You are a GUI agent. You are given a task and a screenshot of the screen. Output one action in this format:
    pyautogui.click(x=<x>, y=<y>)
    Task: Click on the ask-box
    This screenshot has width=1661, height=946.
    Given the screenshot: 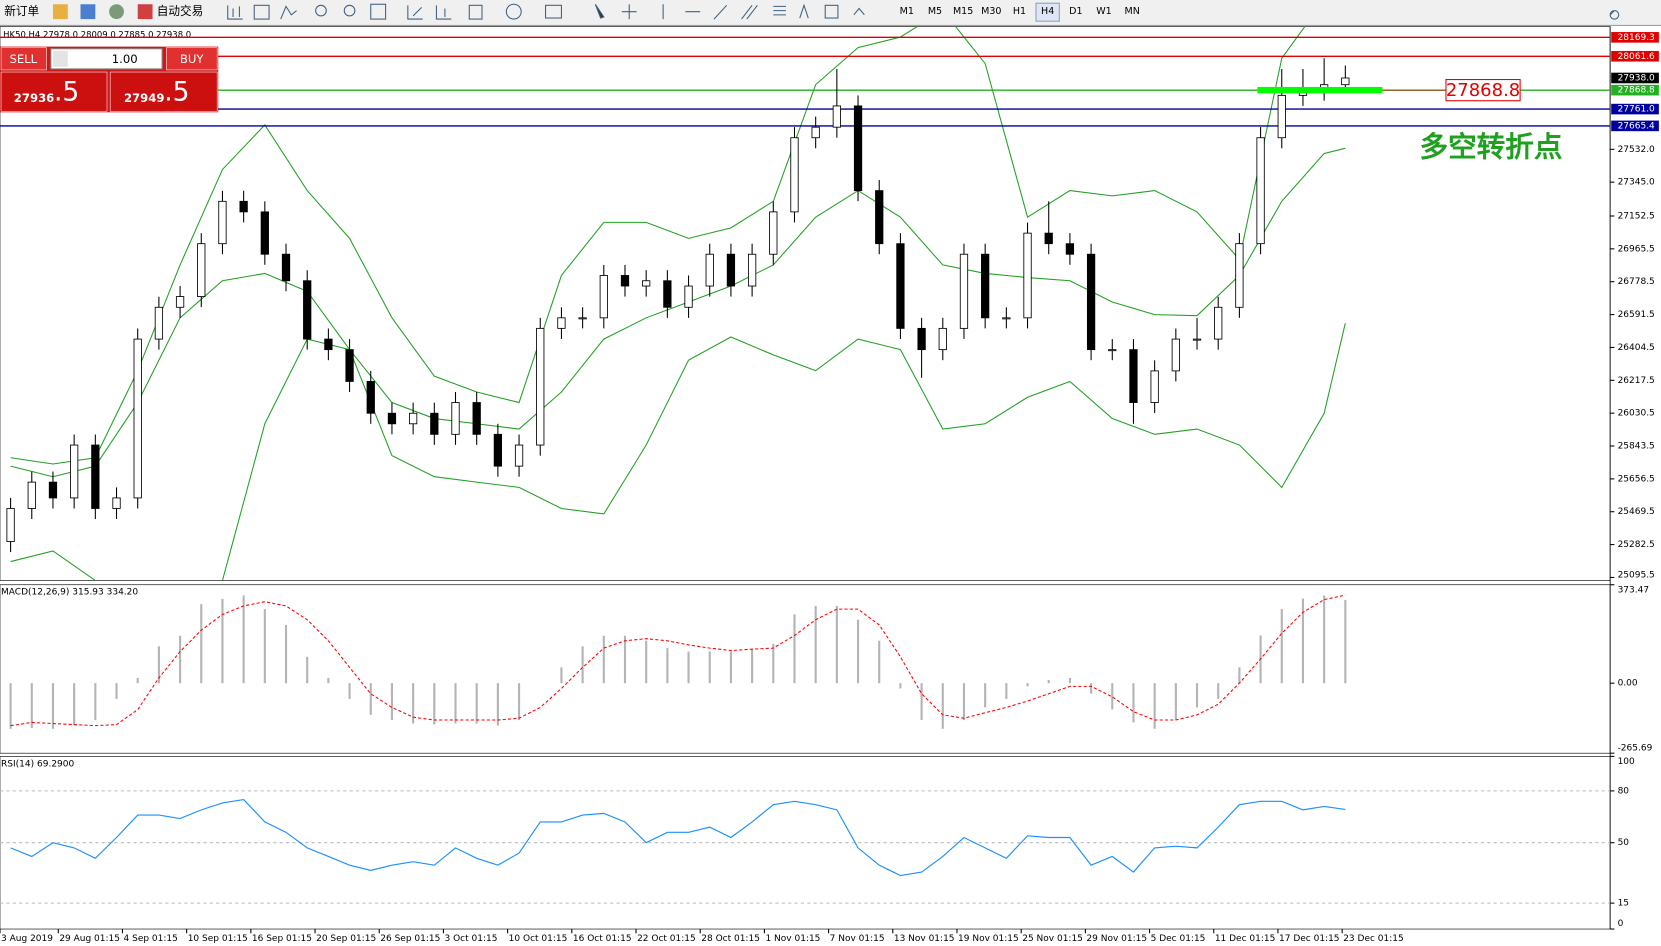 What is the action you would take?
    pyautogui.click(x=163, y=91)
    